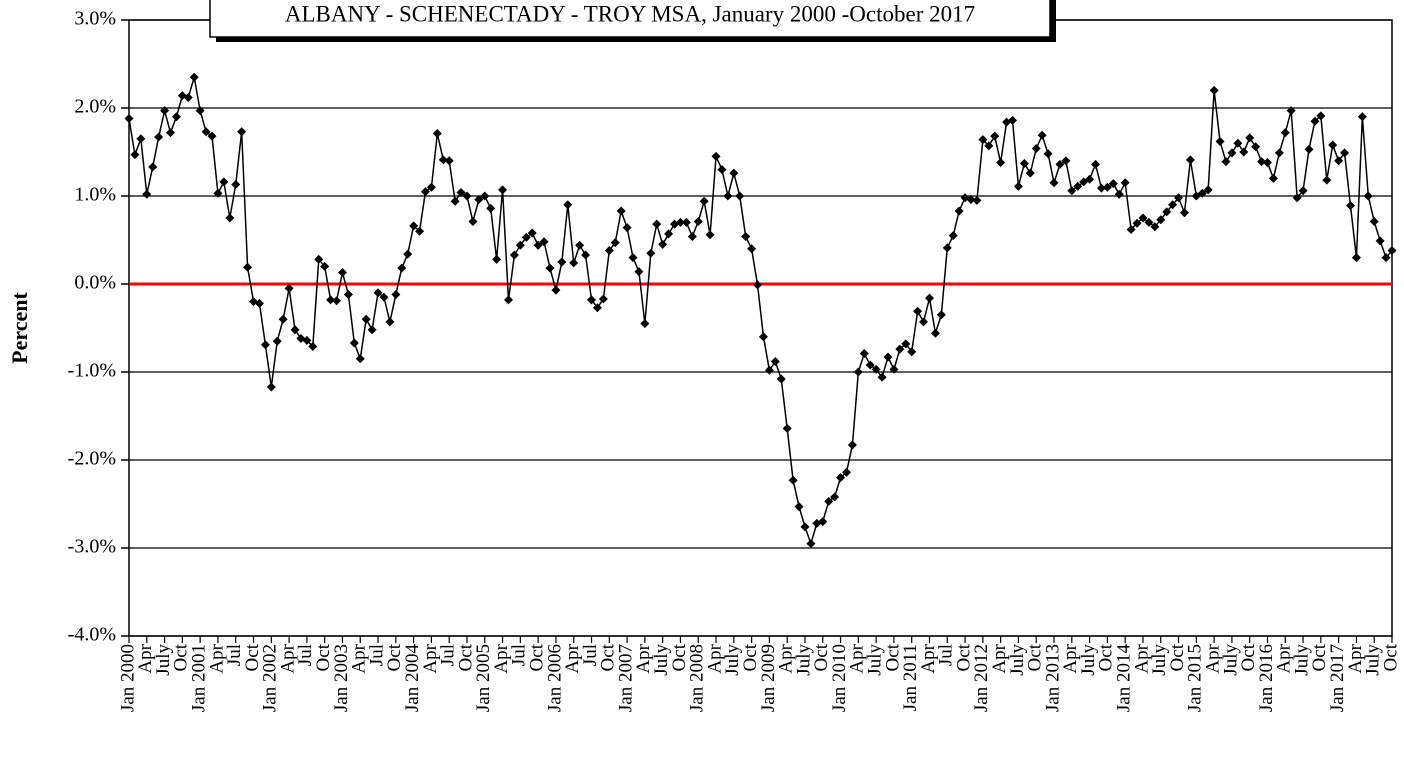 The width and height of the screenshot is (1404, 769). I want to click on y-tick-label: -4.0%, so click(92, 635).